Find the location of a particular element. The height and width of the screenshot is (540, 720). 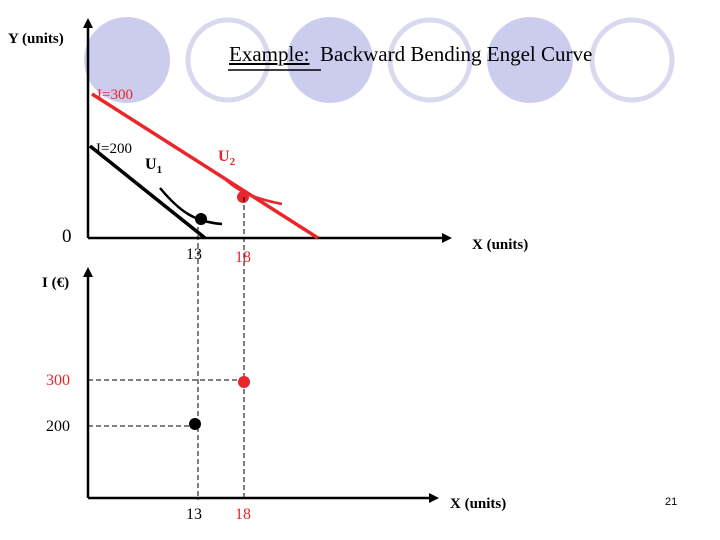

top-x-tick-18: 18 is located at coordinates (243, 257).